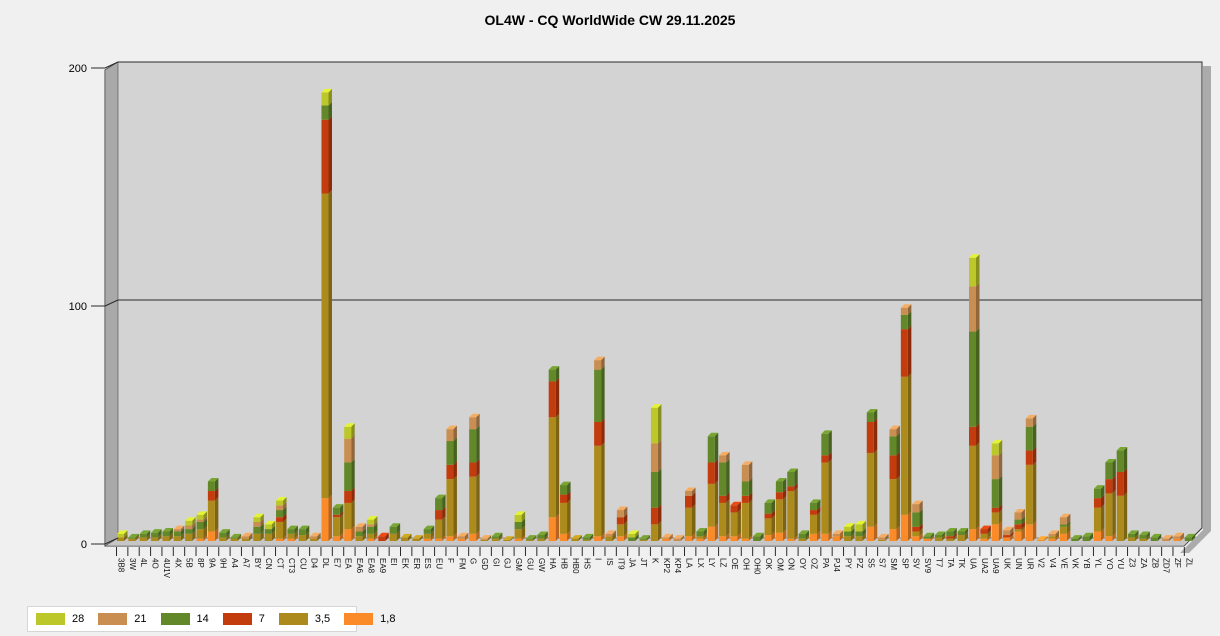  Describe the element at coordinates (78, 619) in the screenshot. I see `legend-label: 28` at that location.